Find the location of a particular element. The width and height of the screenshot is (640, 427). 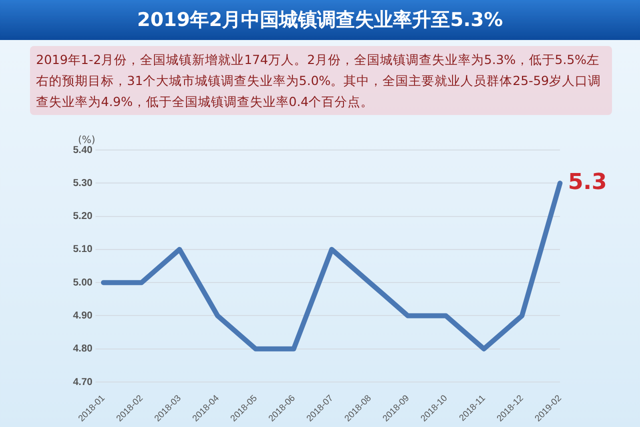

y-tick-label: 5.30 is located at coordinates (82, 183).